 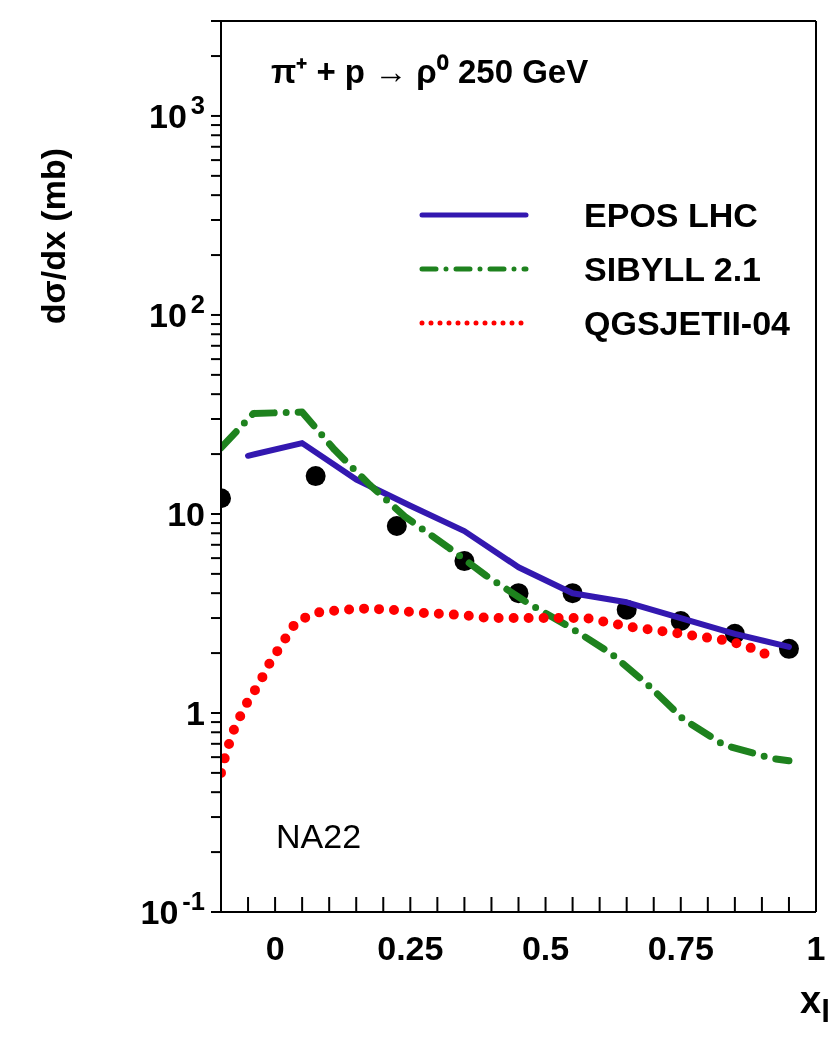 What do you see at coordinates (195, 712) in the screenshot?
I see `y-tick-label: 1` at bounding box center [195, 712].